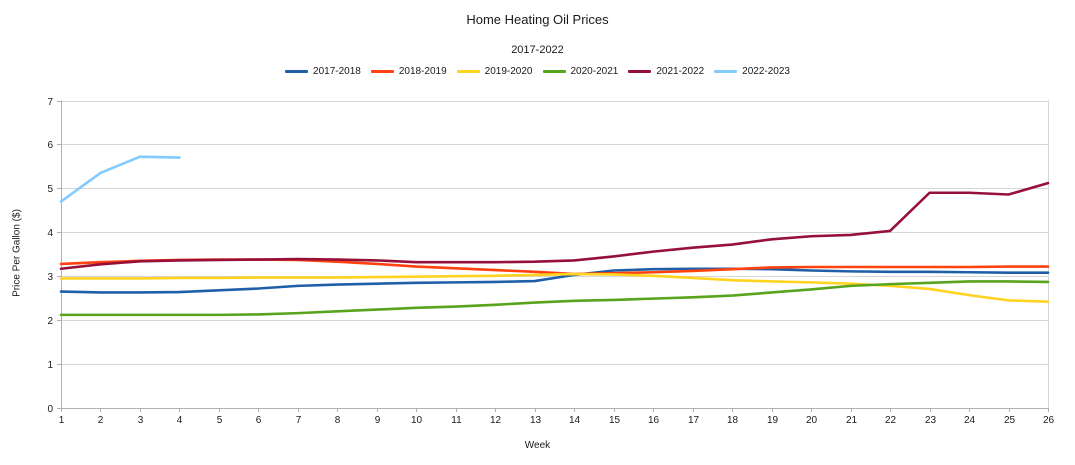 The width and height of the screenshot is (1075, 465). I want to click on x-tick-label: 8, so click(338, 420).